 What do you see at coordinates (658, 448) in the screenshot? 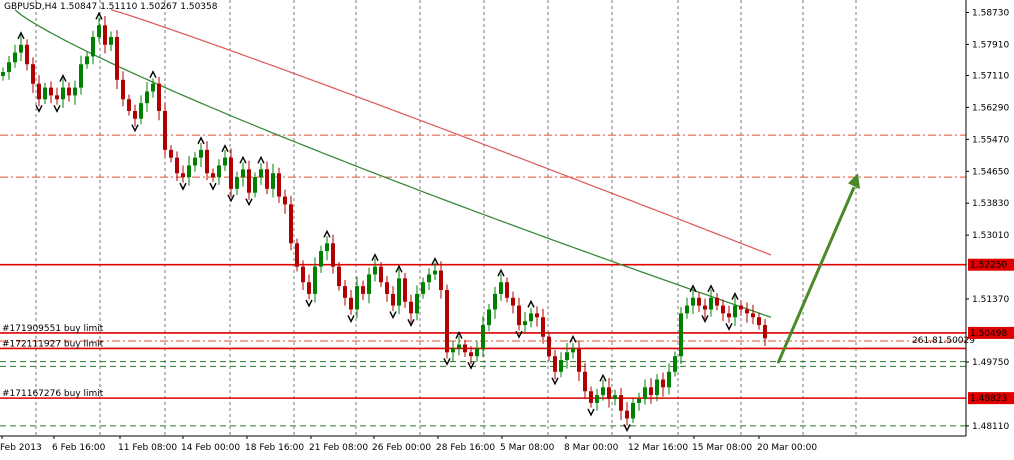
I see `x-tick-label: 12 Mar 16:00` at bounding box center [658, 448].